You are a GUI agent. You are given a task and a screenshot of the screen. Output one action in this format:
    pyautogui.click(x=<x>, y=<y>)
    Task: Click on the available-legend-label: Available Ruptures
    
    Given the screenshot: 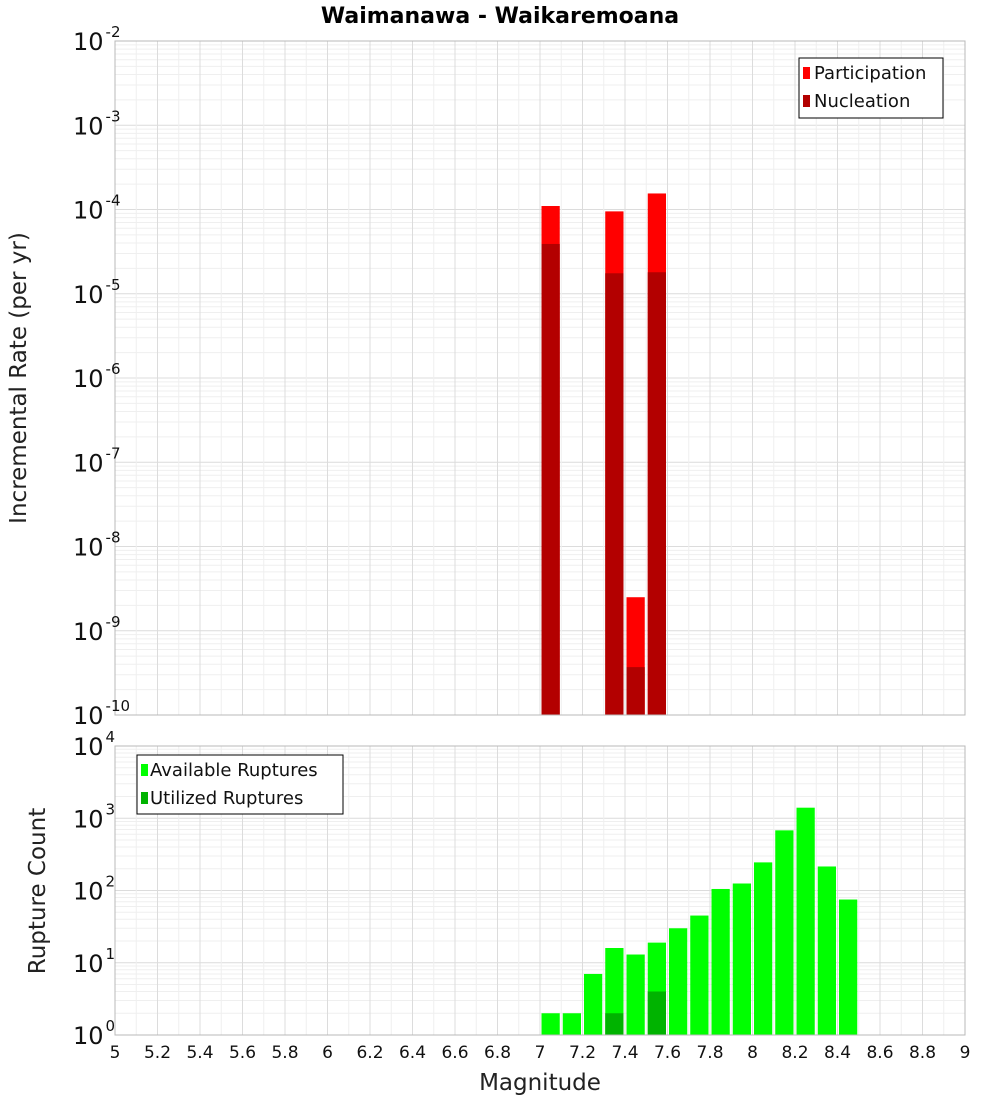 What is the action you would take?
    pyautogui.click(x=234, y=770)
    